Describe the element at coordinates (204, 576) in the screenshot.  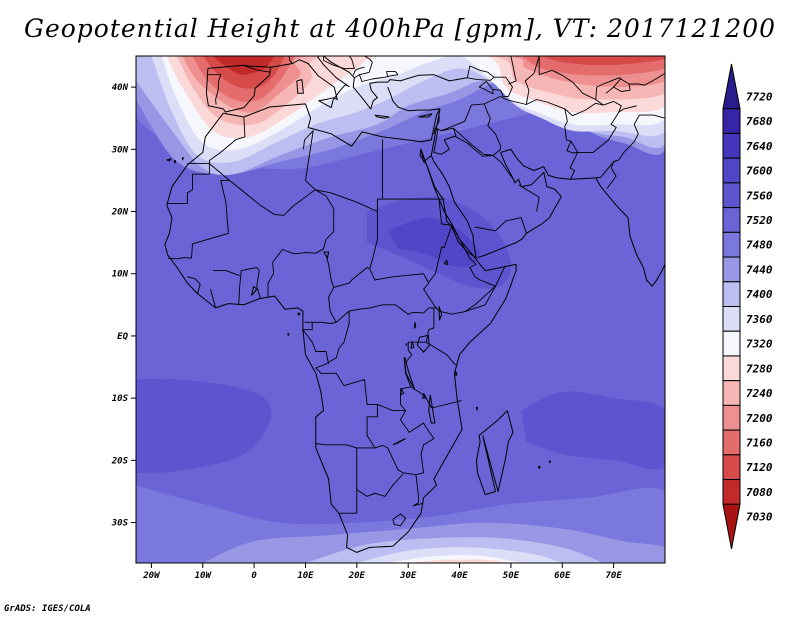
I see `lon-tick-label: 10W` at that location.